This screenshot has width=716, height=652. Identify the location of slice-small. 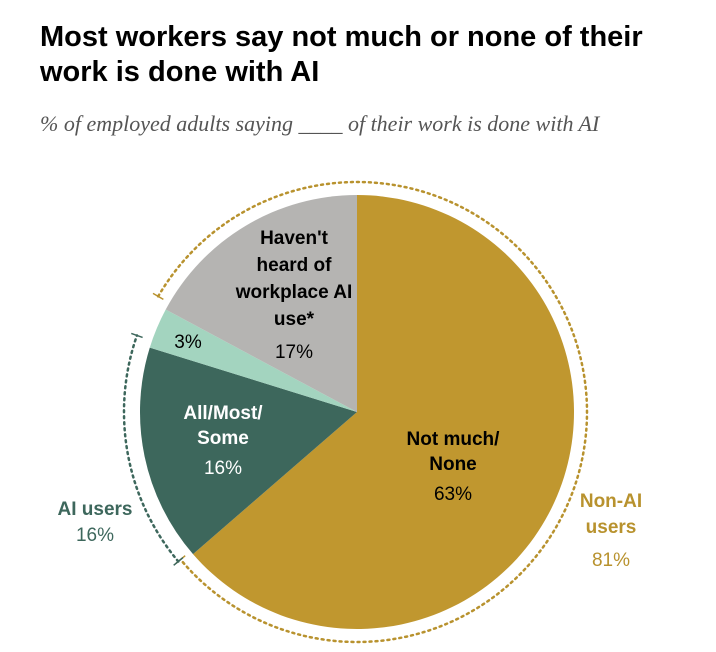
(253, 360).